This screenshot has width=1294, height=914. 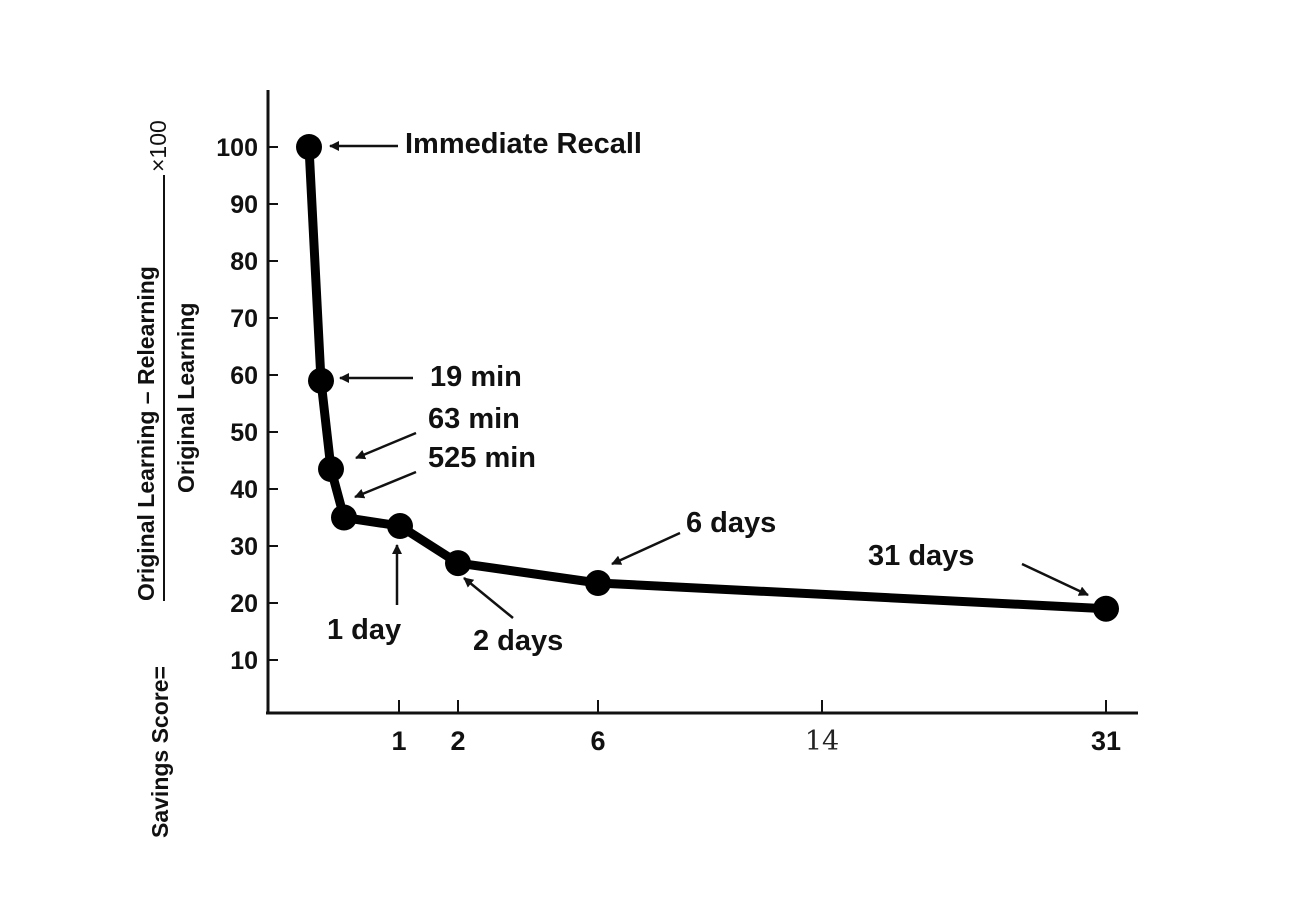 I want to click on annotation-2-days: 2 days, so click(x=518, y=641).